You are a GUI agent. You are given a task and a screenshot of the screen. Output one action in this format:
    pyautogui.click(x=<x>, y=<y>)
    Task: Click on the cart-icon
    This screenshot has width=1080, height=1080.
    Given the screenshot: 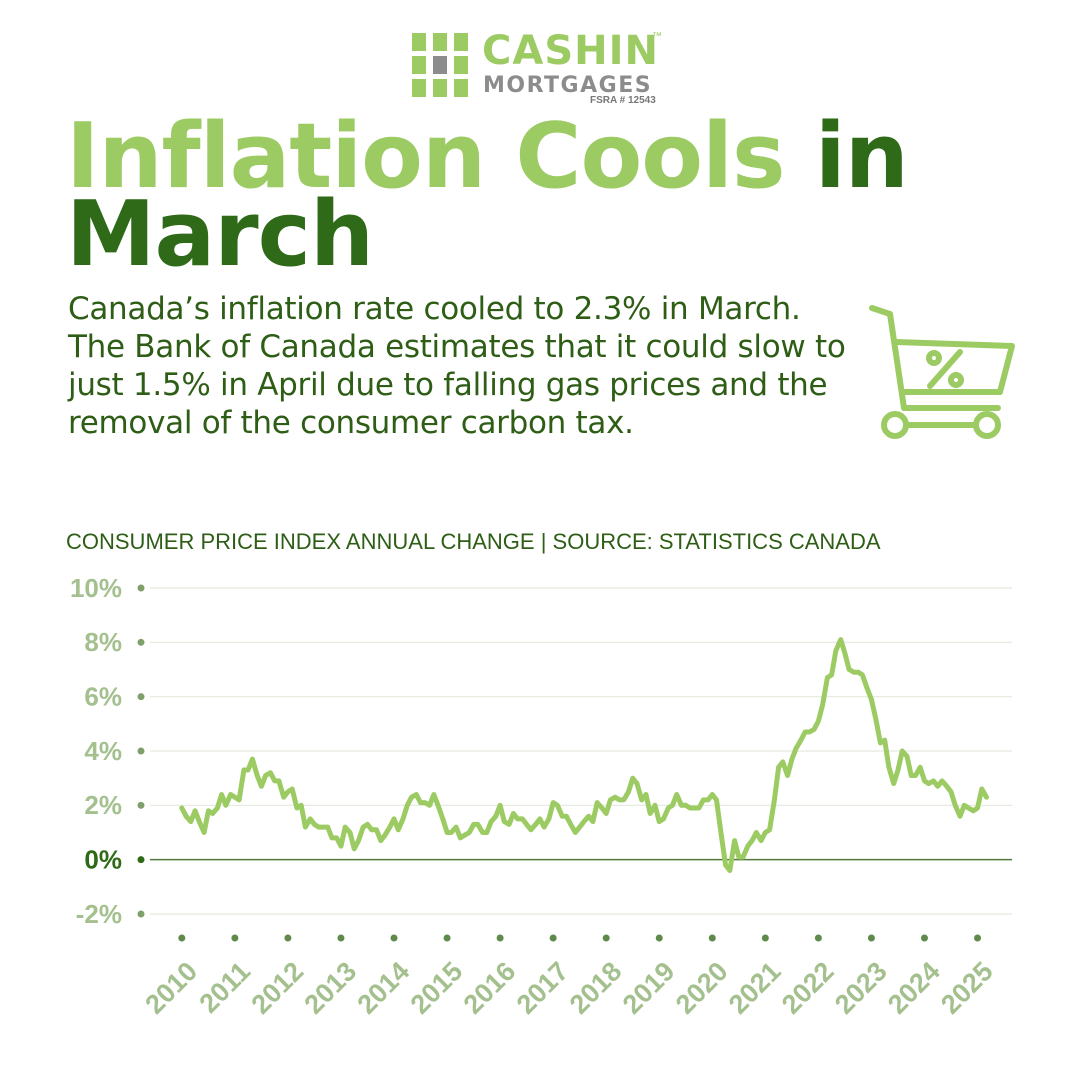 What is the action you would take?
    pyautogui.click(x=942, y=372)
    